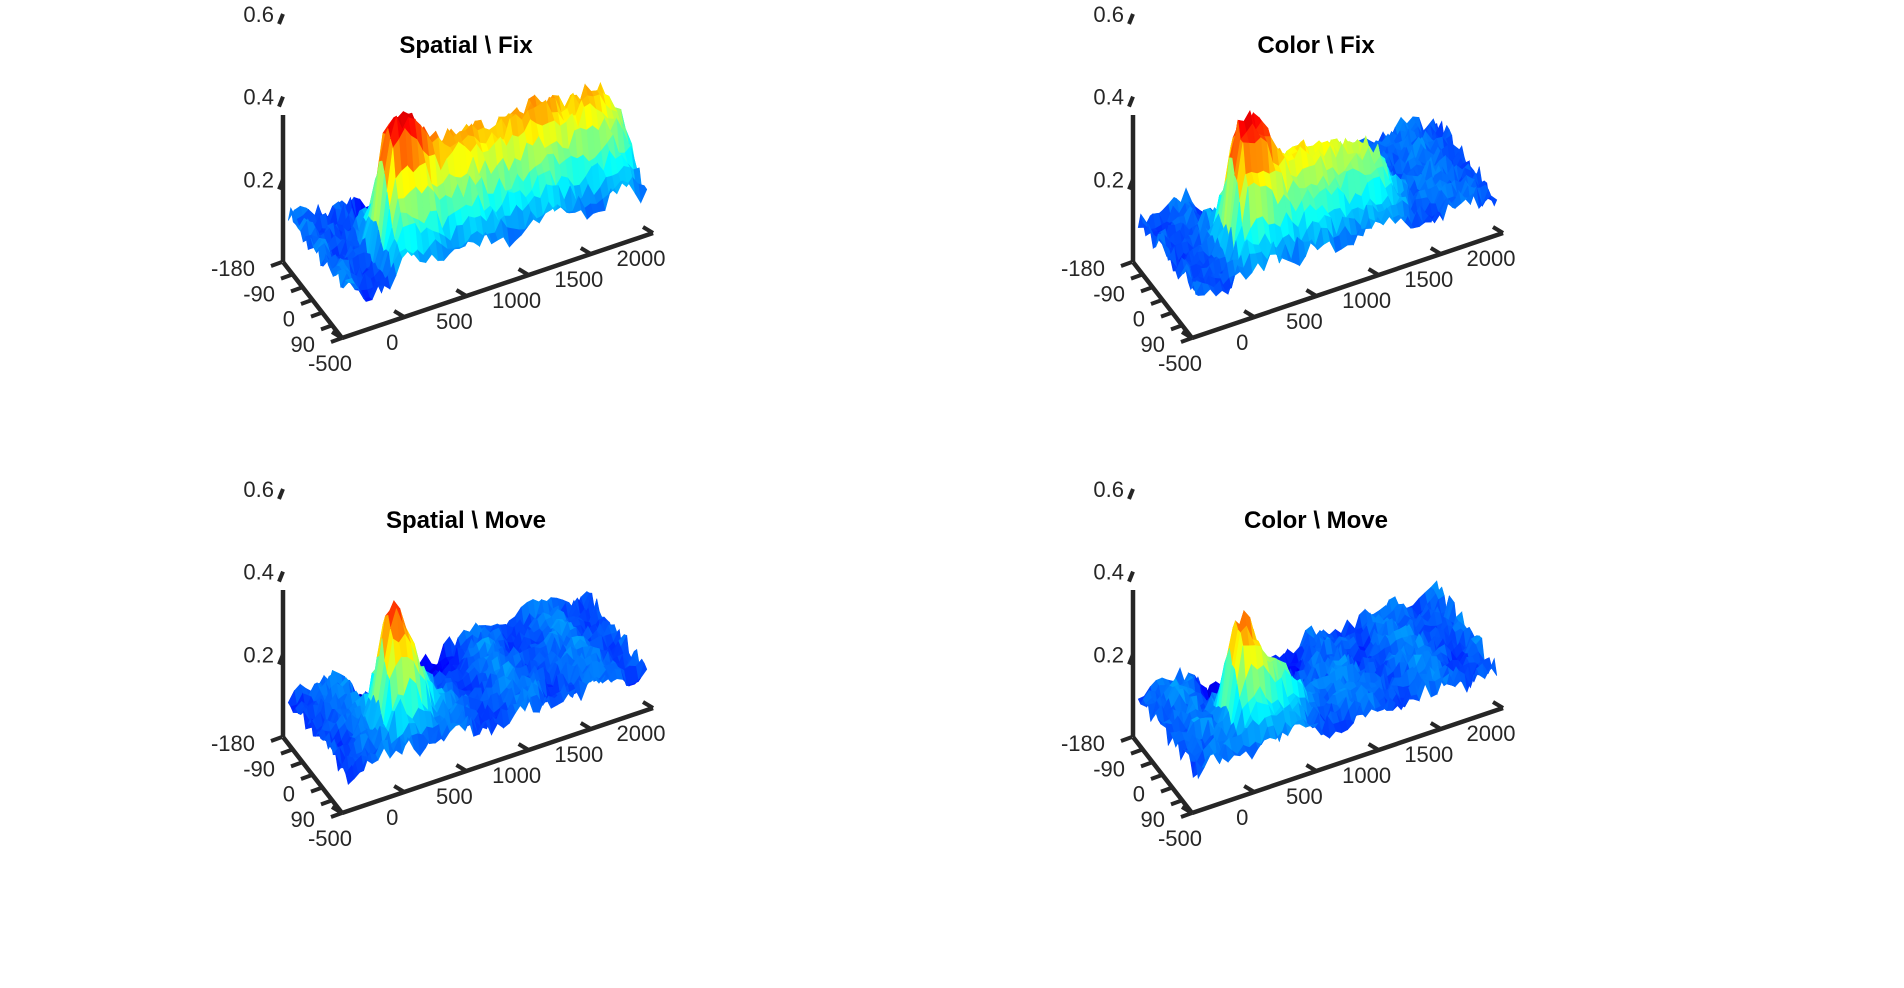 This screenshot has height=988, width=1904. Describe the element at coordinates (1316, 520) in the screenshot. I see `chart-title: Color \ Move` at that location.